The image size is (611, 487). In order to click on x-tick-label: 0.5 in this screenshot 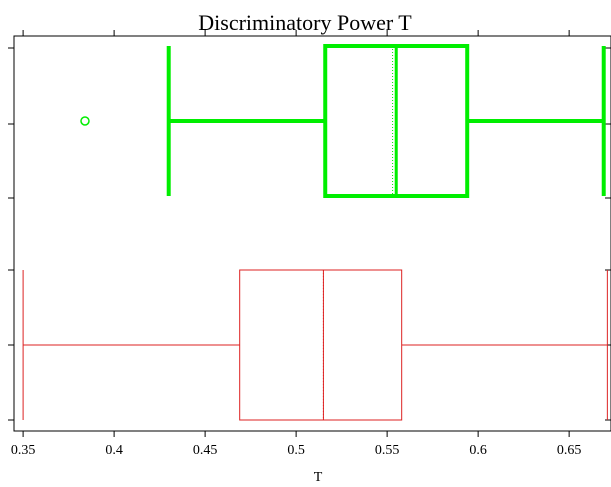, I will do `click(296, 450)`.